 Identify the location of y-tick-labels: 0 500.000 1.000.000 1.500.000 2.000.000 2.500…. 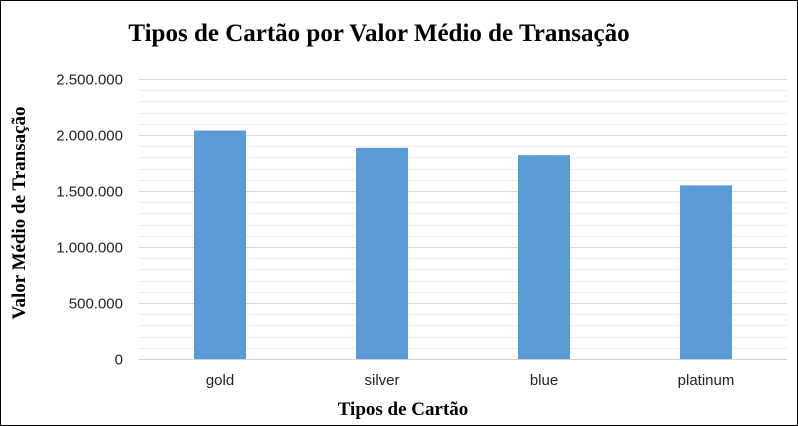
(89, 220).